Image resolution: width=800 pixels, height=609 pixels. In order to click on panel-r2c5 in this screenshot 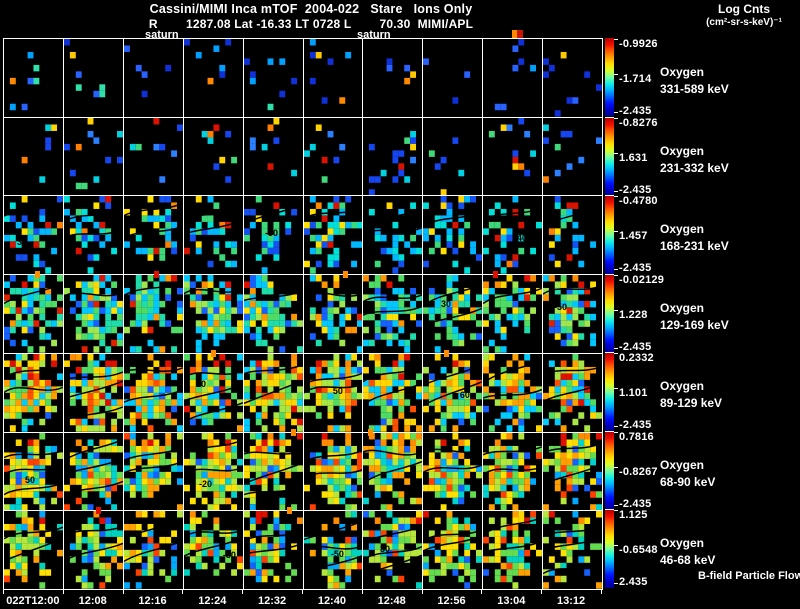, I will do `click(273, 156)`.